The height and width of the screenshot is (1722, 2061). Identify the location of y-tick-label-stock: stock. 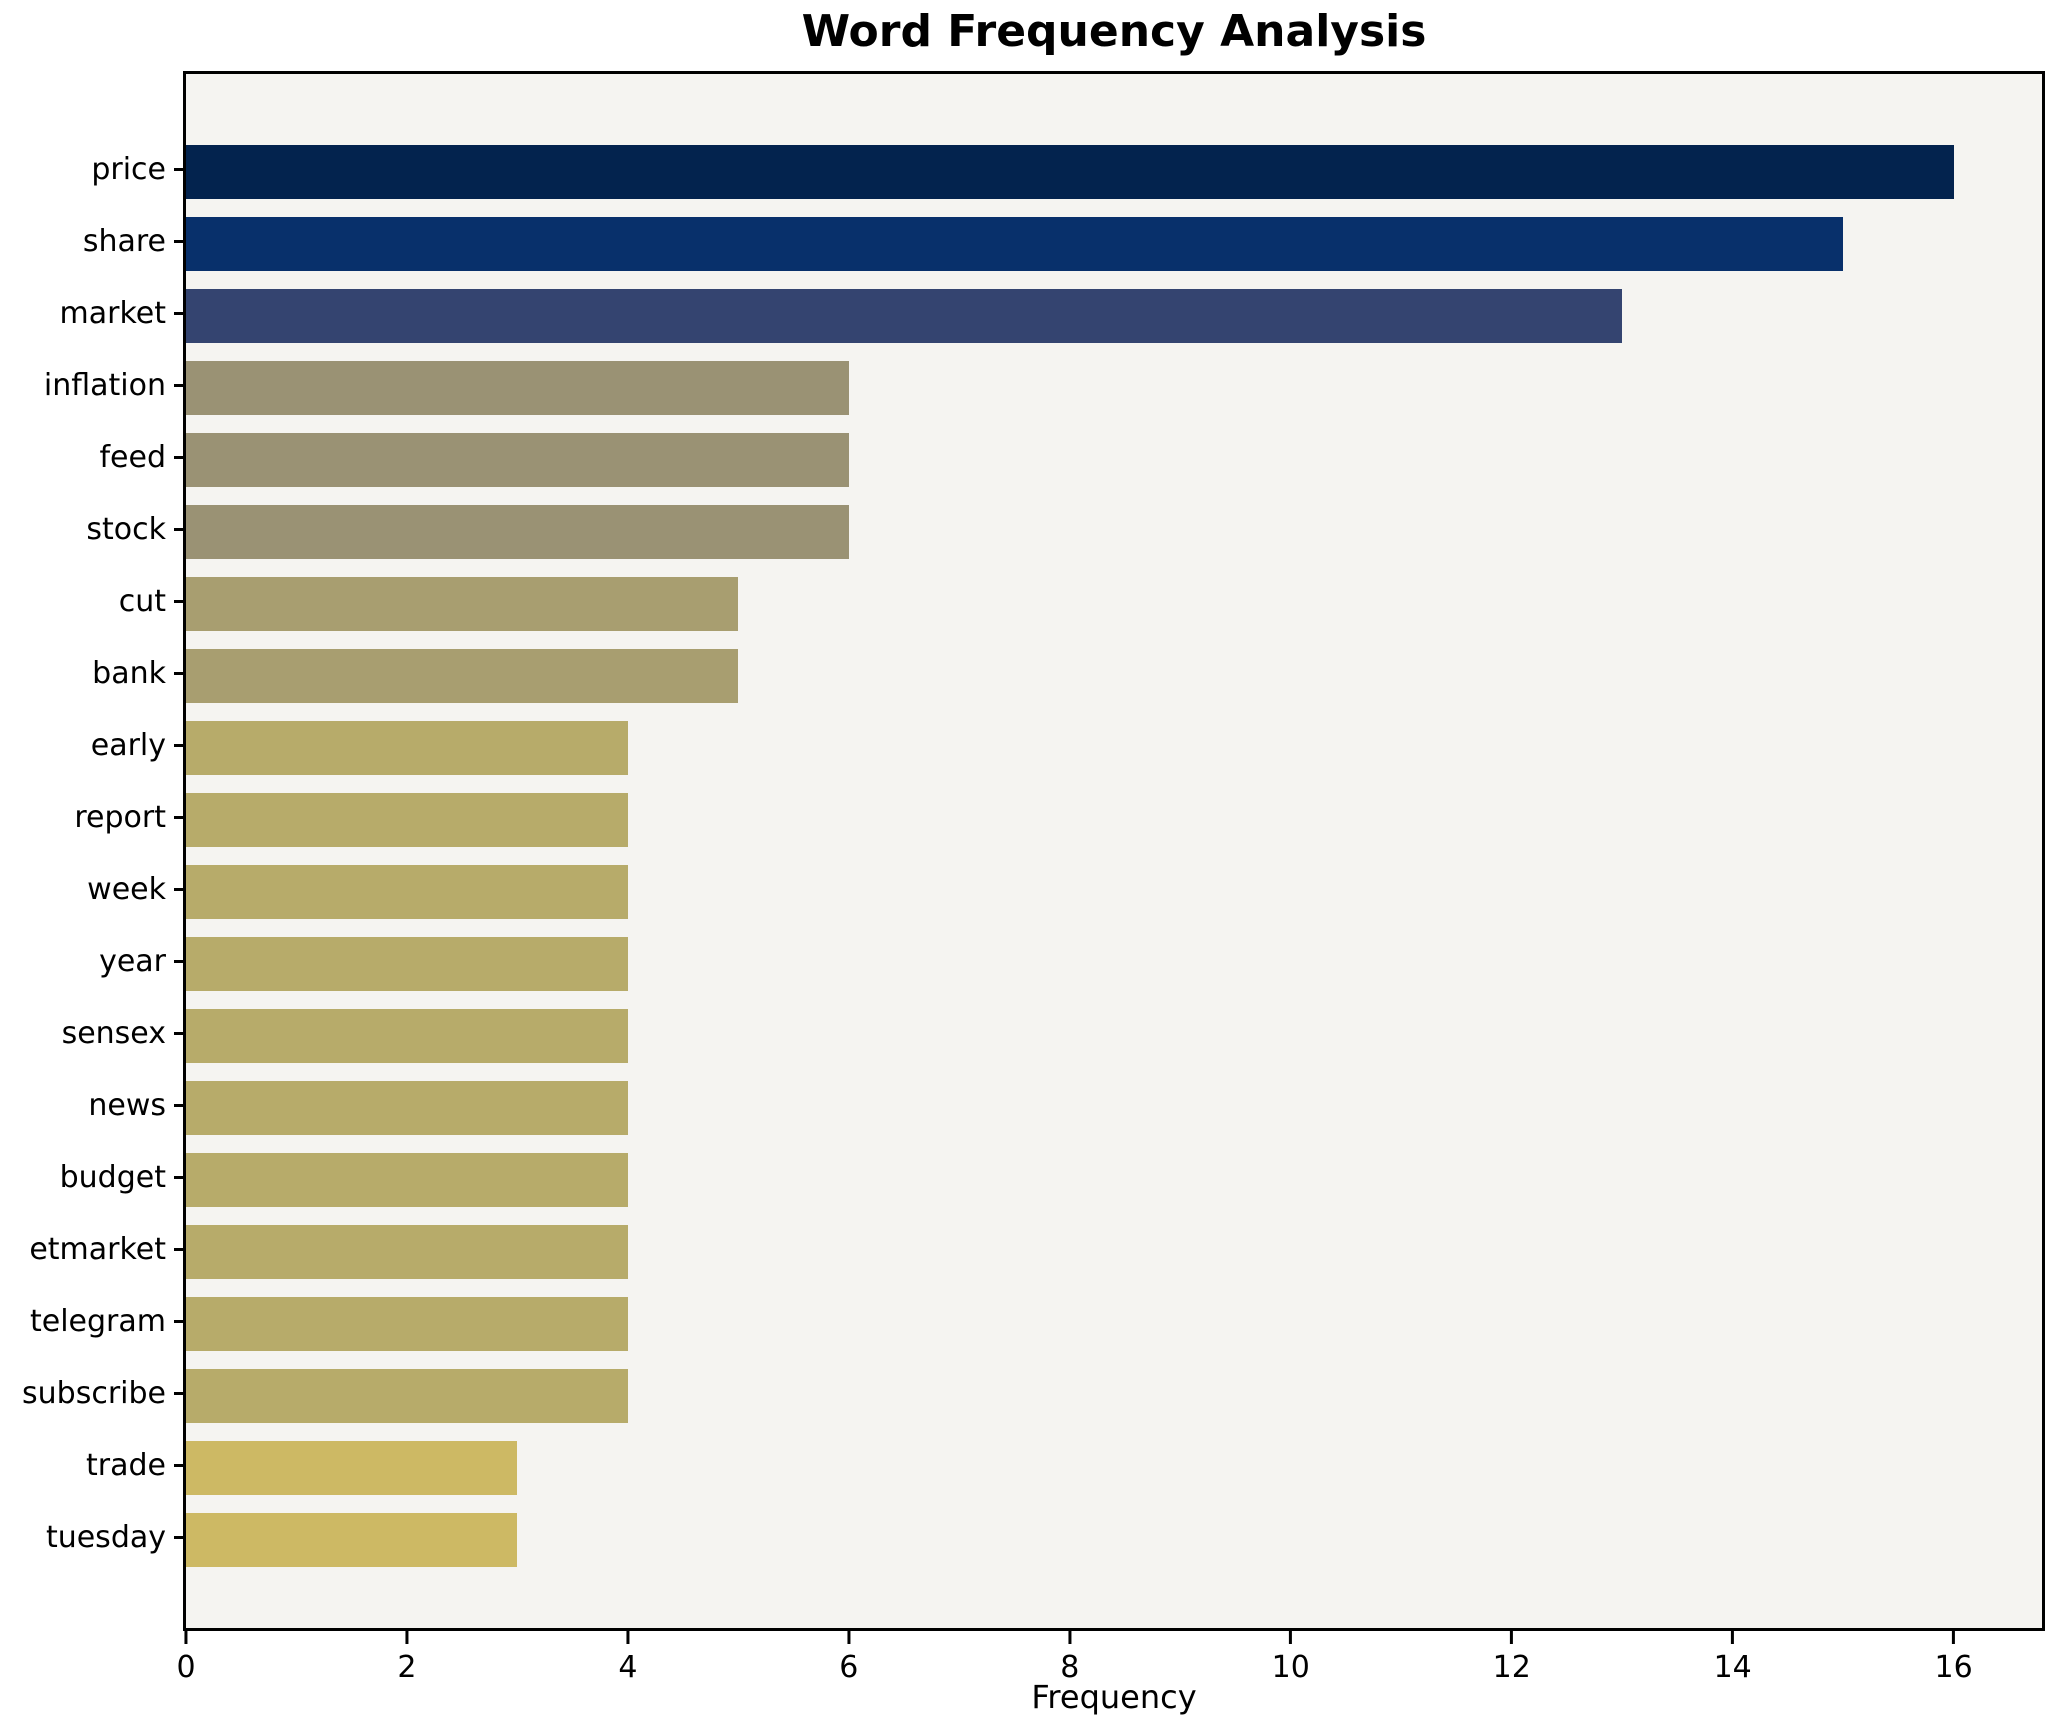
(126, 529).